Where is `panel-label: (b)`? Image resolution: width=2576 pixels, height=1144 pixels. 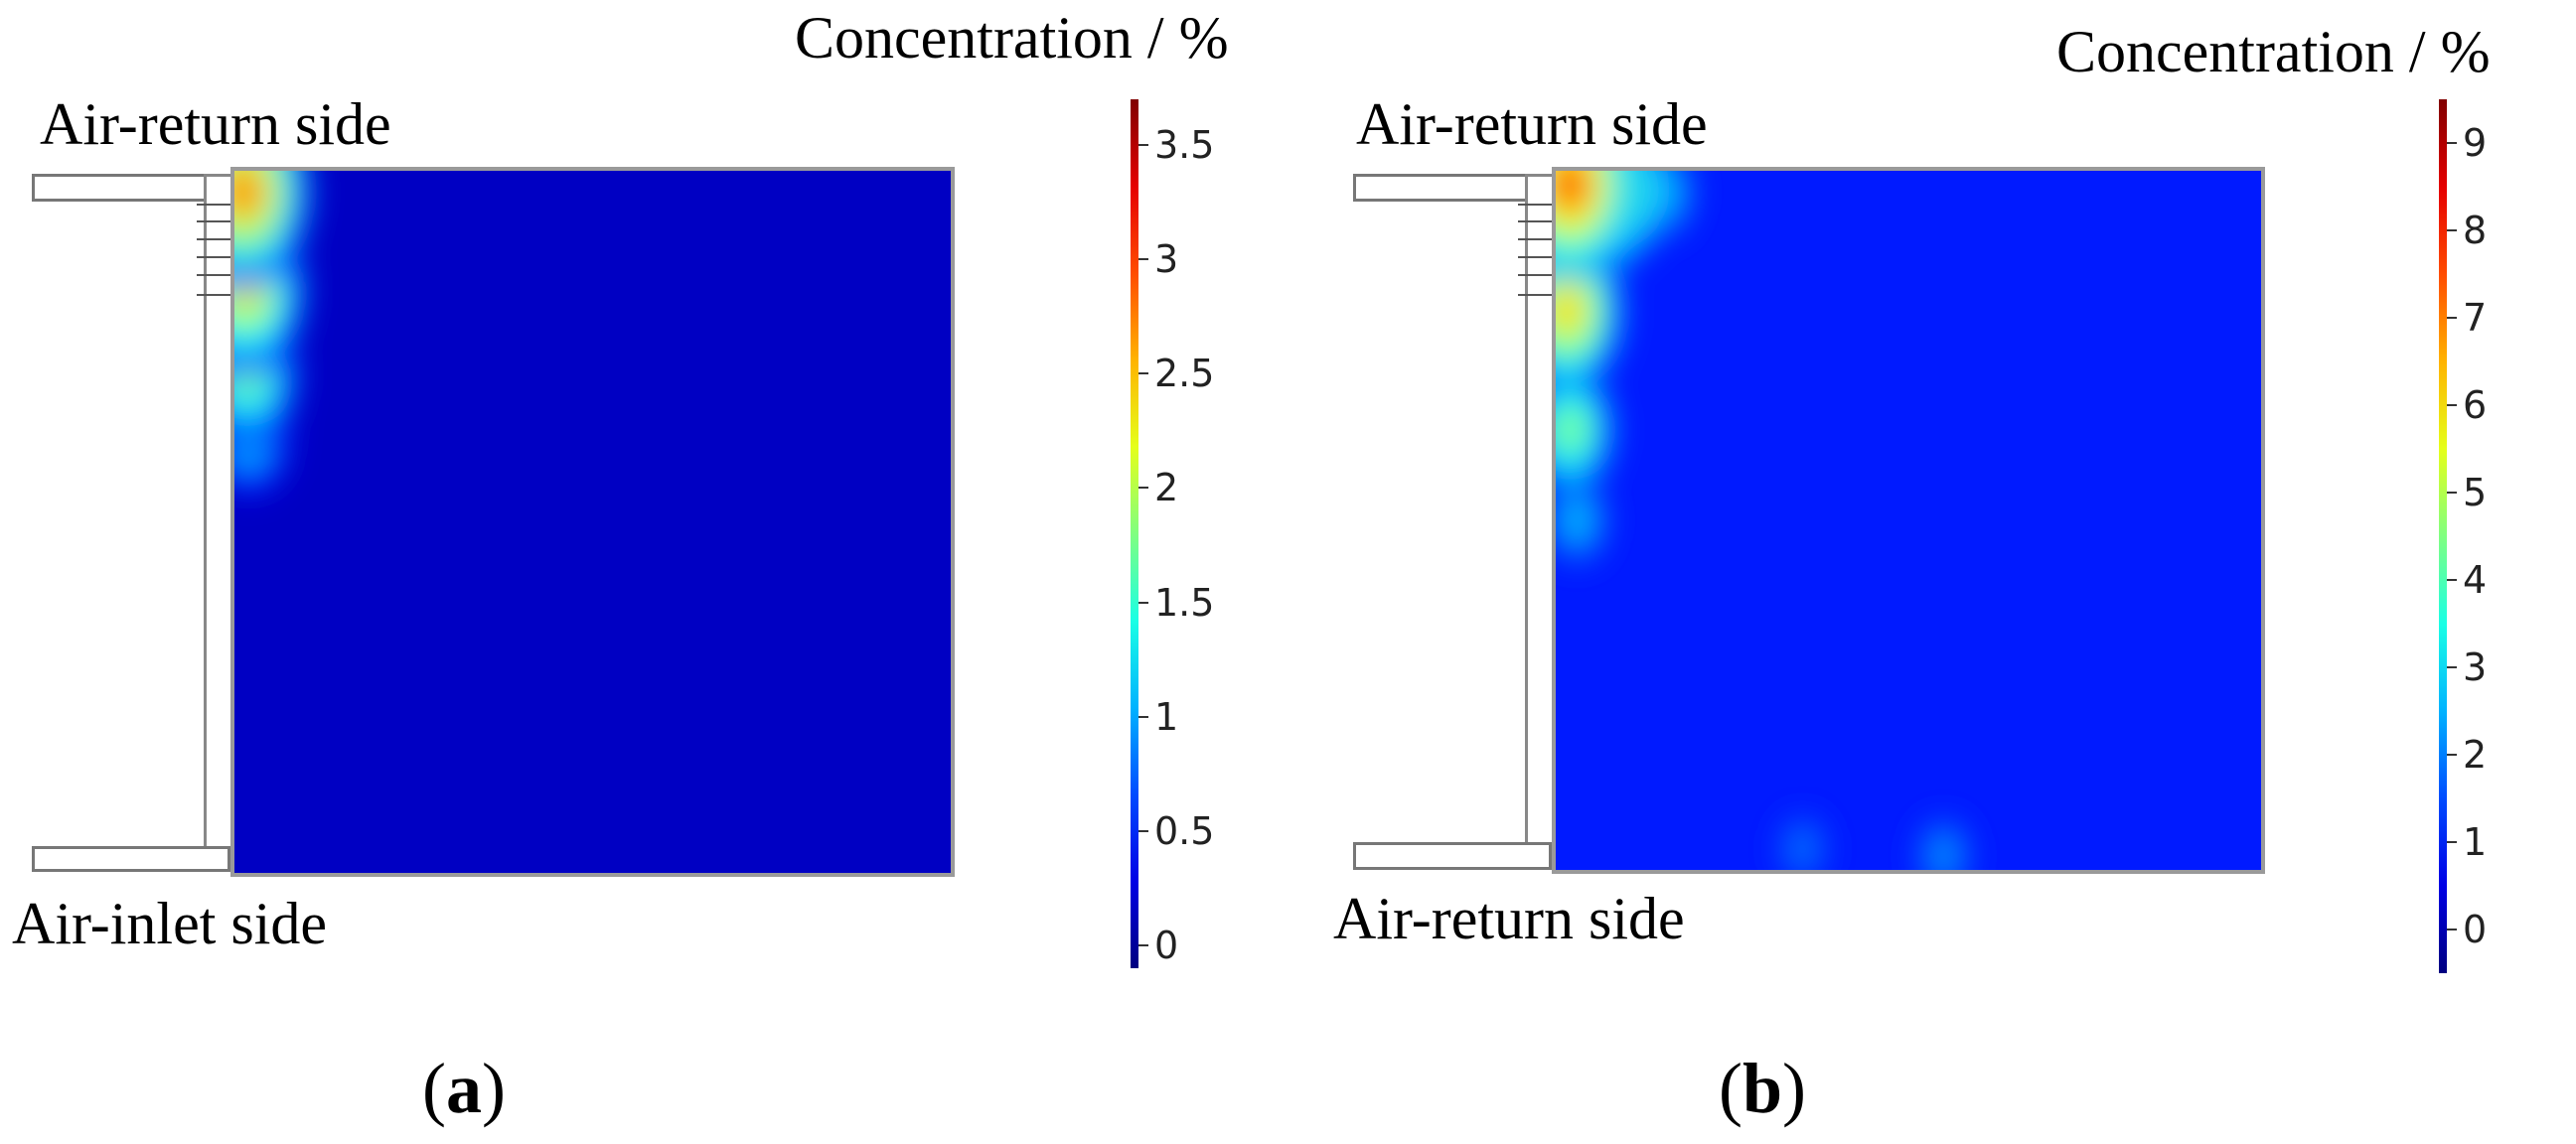 panel-label: (b) is located at coordinates (1763, 1089).